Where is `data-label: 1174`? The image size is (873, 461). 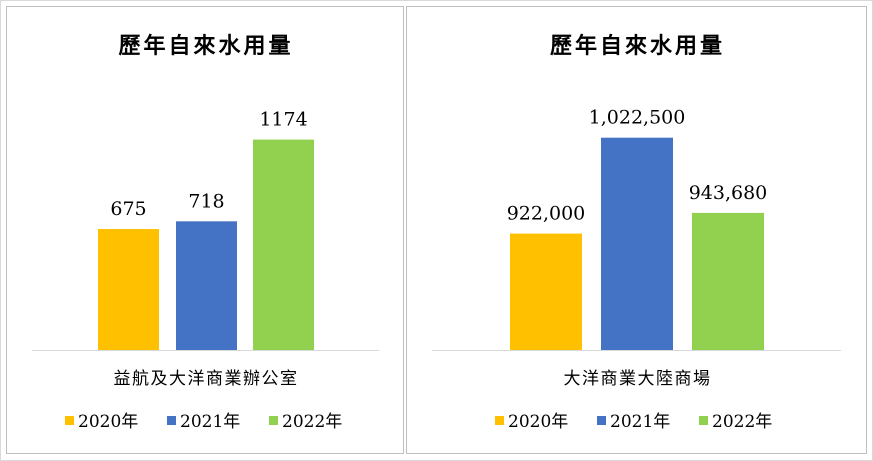 data-label: 1174 is located at coordinates (283, 120).